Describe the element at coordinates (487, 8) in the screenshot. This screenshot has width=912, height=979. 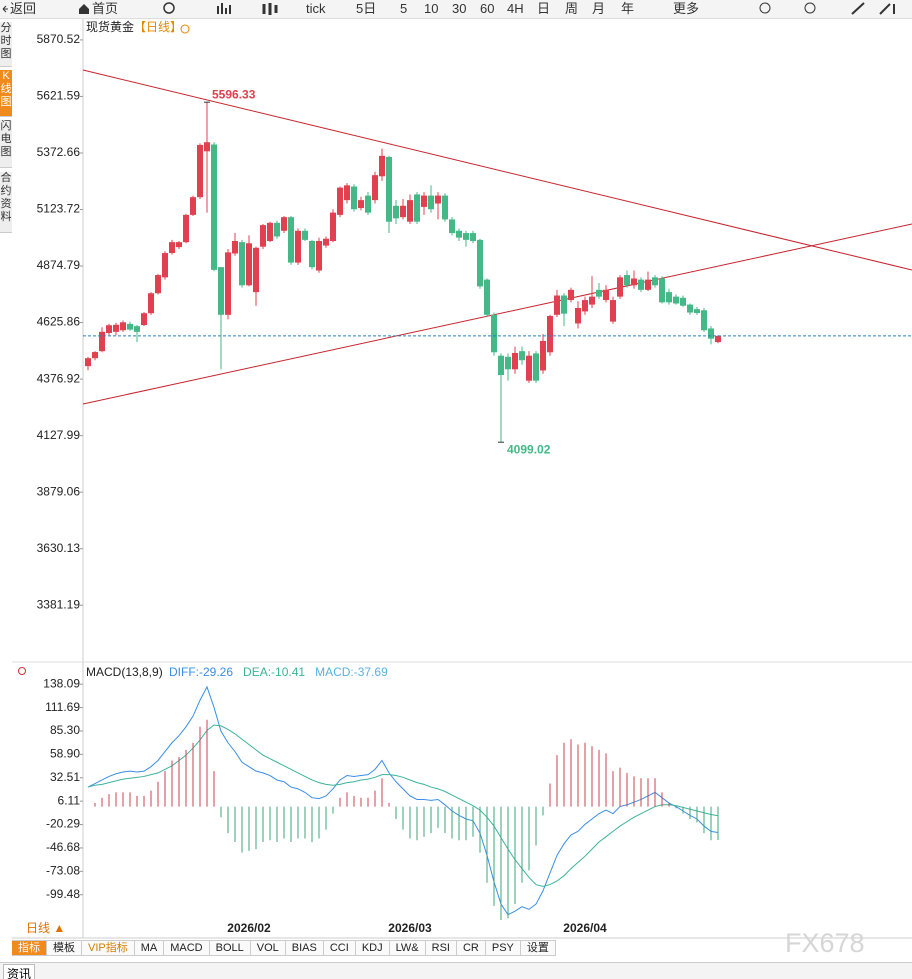
I see `period-button: 60` at that location.